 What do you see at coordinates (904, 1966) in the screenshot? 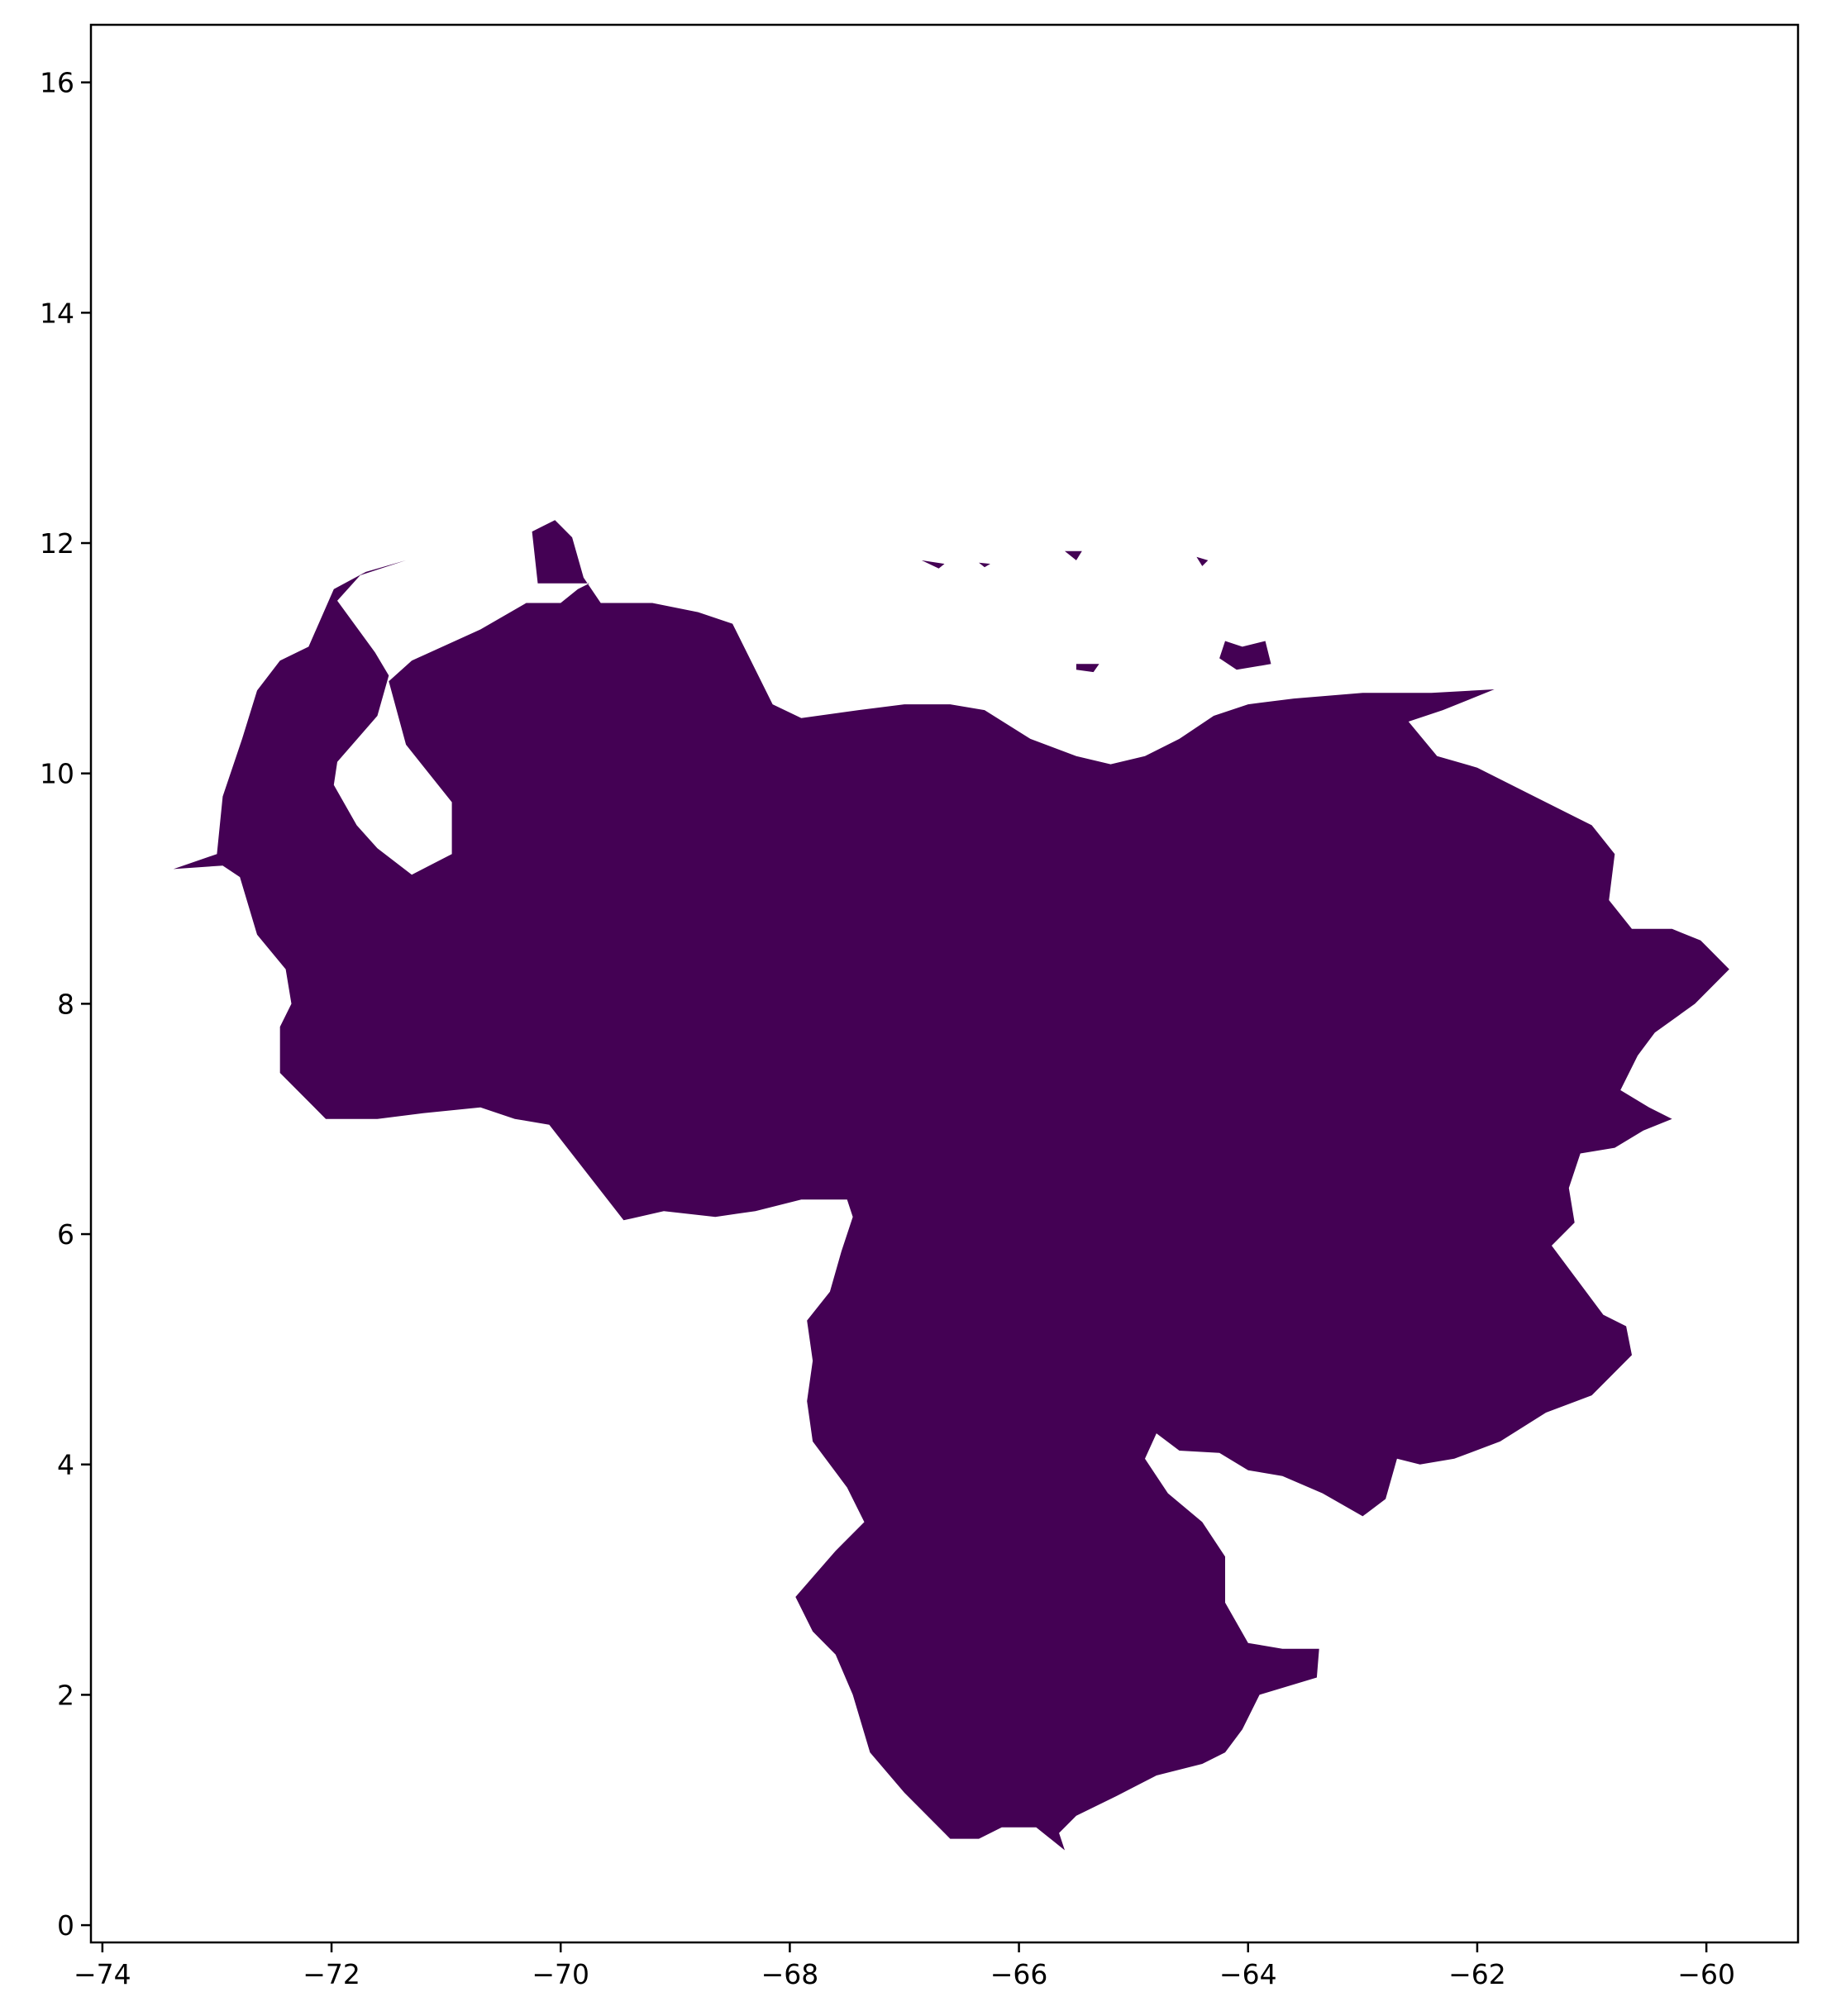
I see `x-axis: −74 −72 −70 −68 −66 −64 −62 −60` at bounding box center [904, 1966].